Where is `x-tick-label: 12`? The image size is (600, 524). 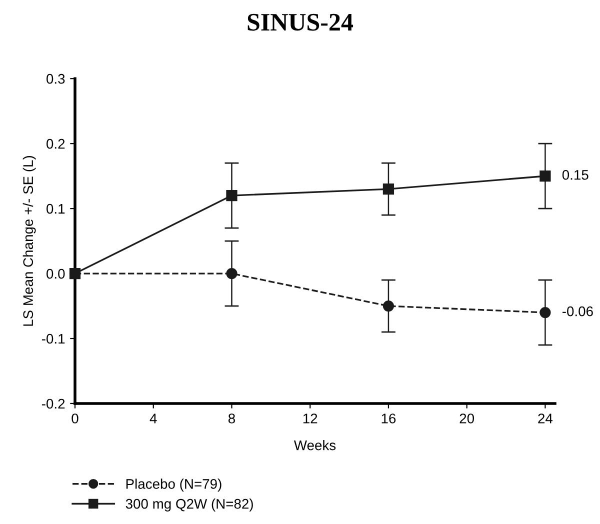 x-tick-label: 12 is located at coordinates (310, 419).